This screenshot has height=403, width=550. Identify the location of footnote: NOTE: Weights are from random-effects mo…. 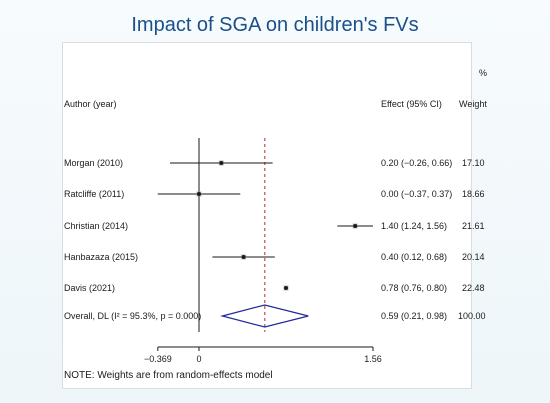
(168, 375).